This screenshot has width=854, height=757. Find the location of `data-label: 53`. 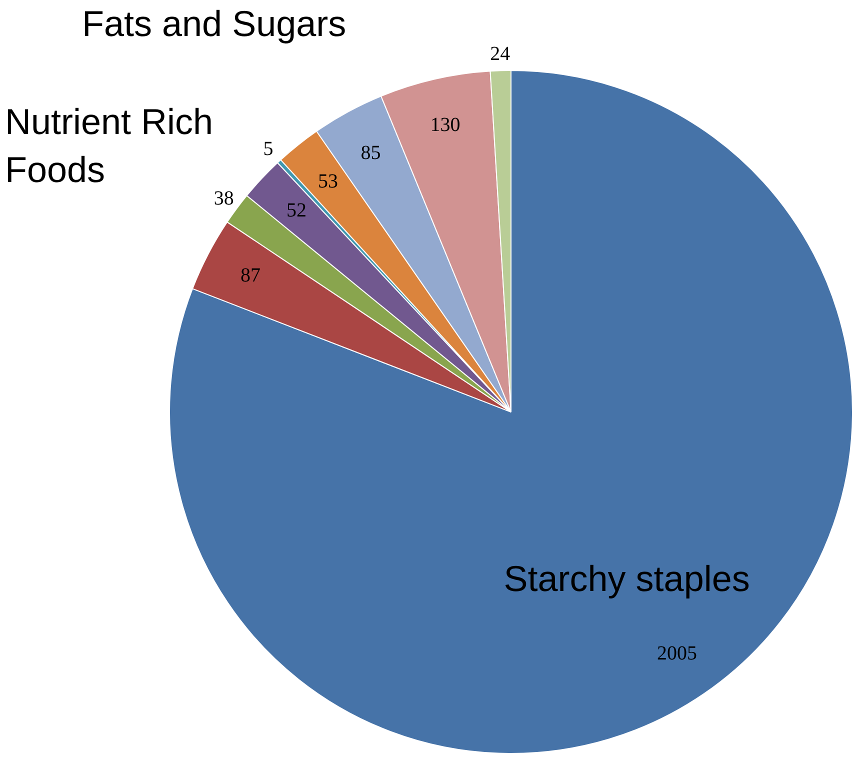

data-label: 53 is located at coordinates (328, 181).